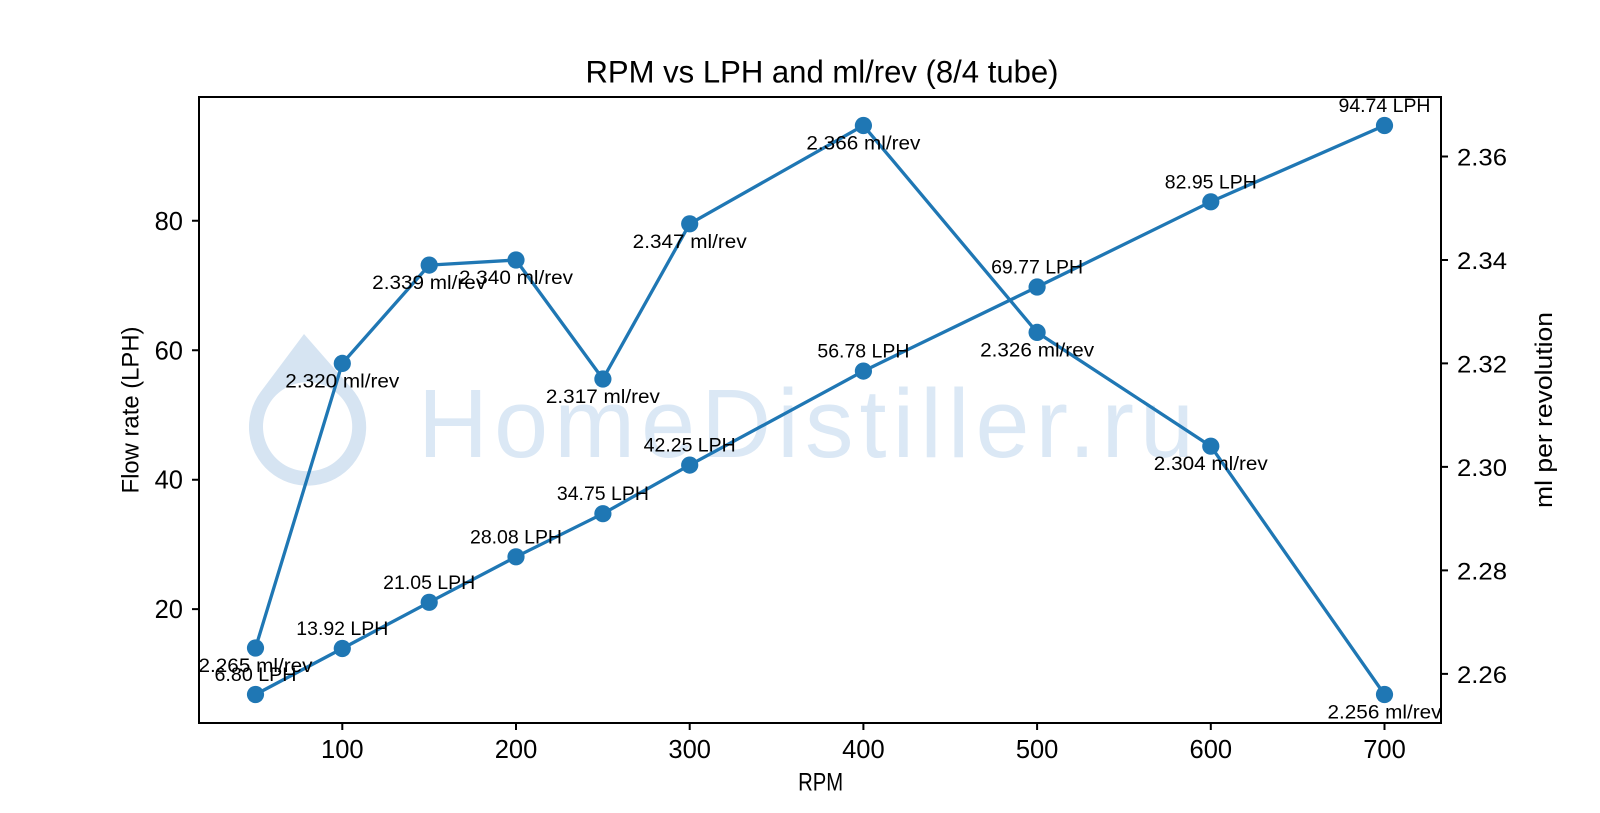  Describe the element at coordinates (169, 222) in the screenshot. I see `svg-text: 80` at that location.